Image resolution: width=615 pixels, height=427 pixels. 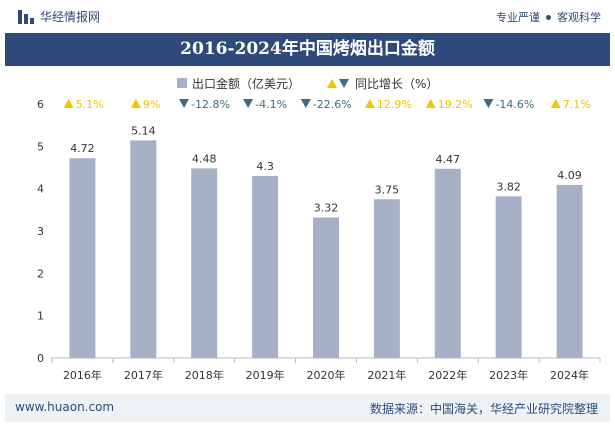 What do you see at coordinates (40, 189) in the screenshot?
I see `y-tick-label: 4` at bounding box center [40, 189].